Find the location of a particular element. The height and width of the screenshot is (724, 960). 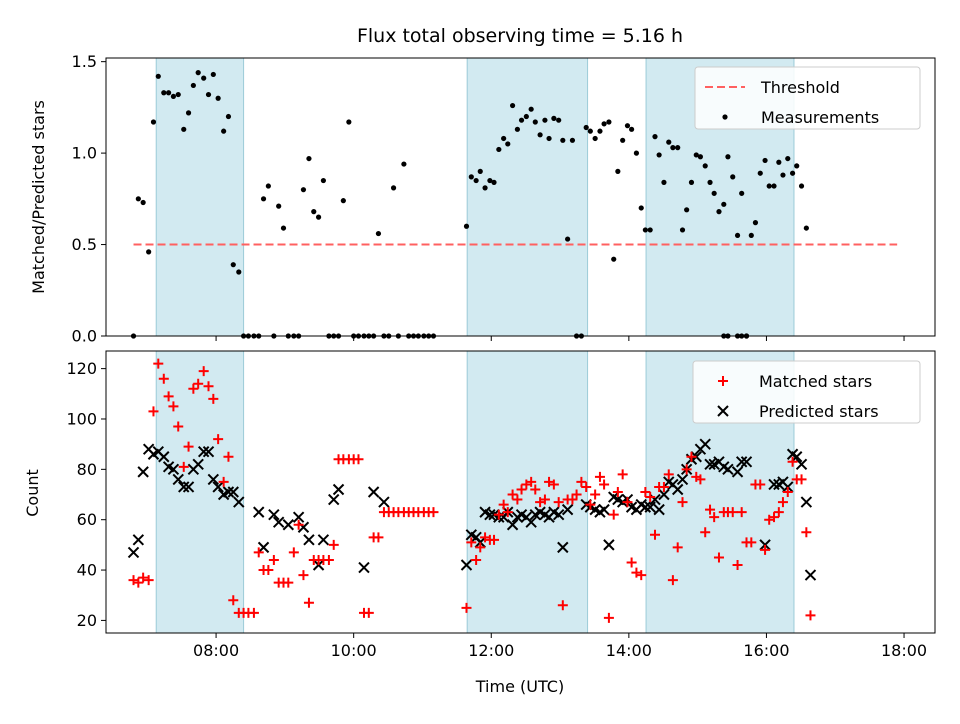

y-tick-label: 1.5 is located at coordinates (84, 61).